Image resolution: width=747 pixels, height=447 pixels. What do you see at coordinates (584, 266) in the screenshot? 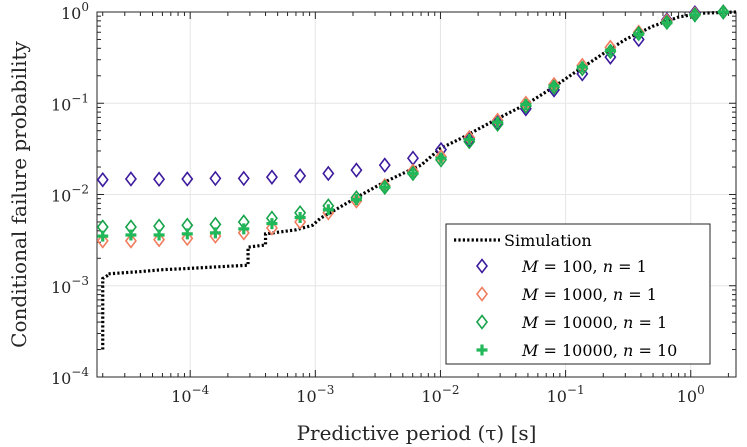
I see `legend-label: M = 100, n = 1` at bounding box center [584, 266].